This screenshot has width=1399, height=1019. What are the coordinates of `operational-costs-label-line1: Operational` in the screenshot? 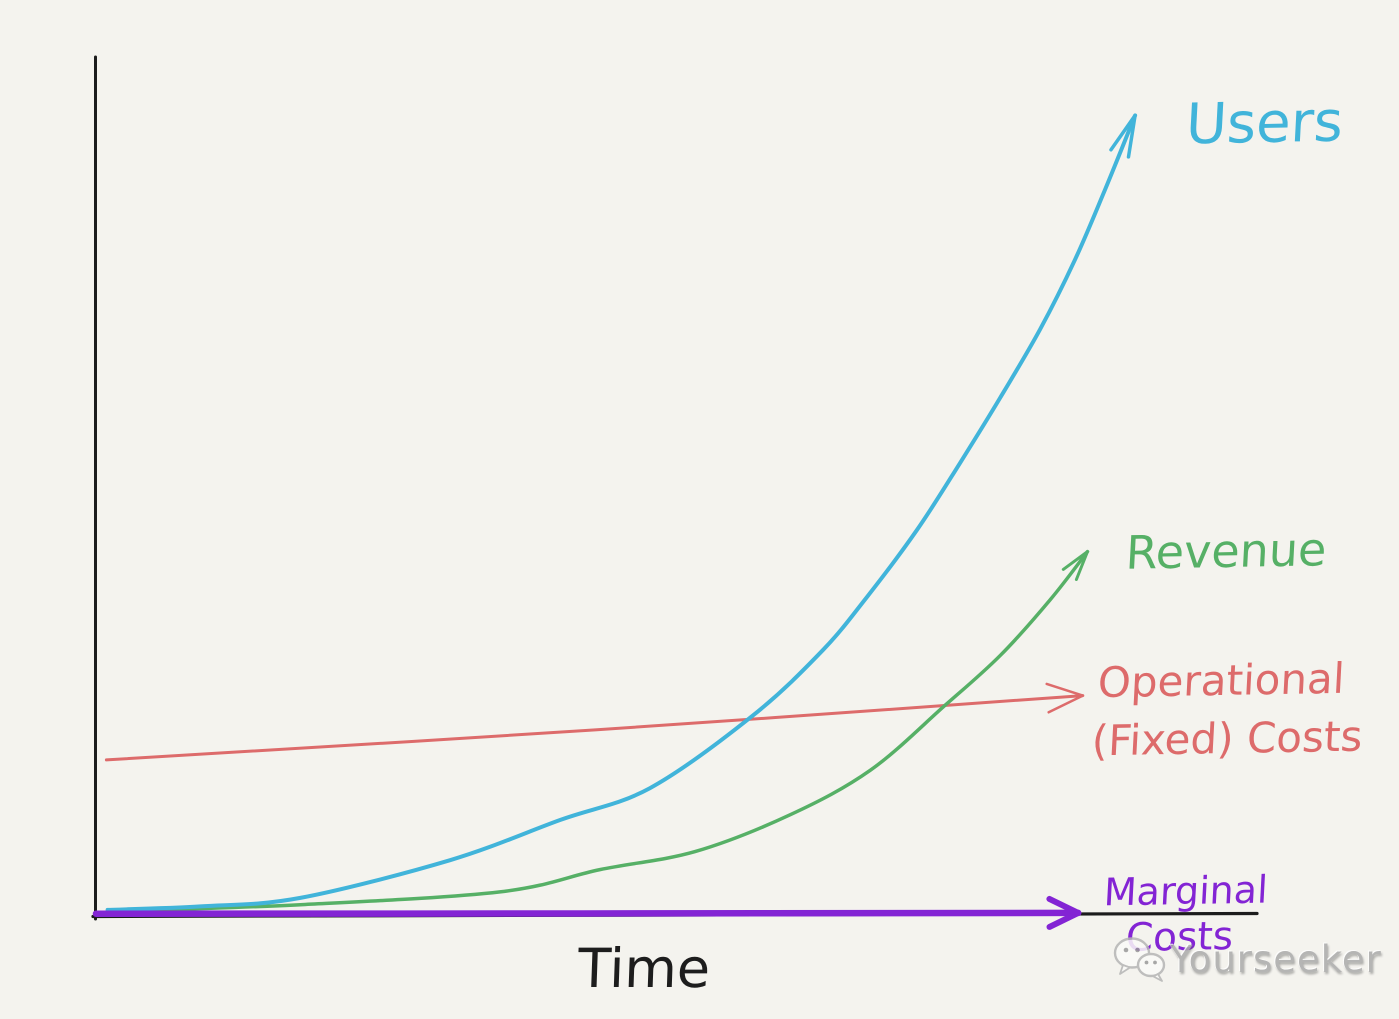 It's located at (1221, 680).